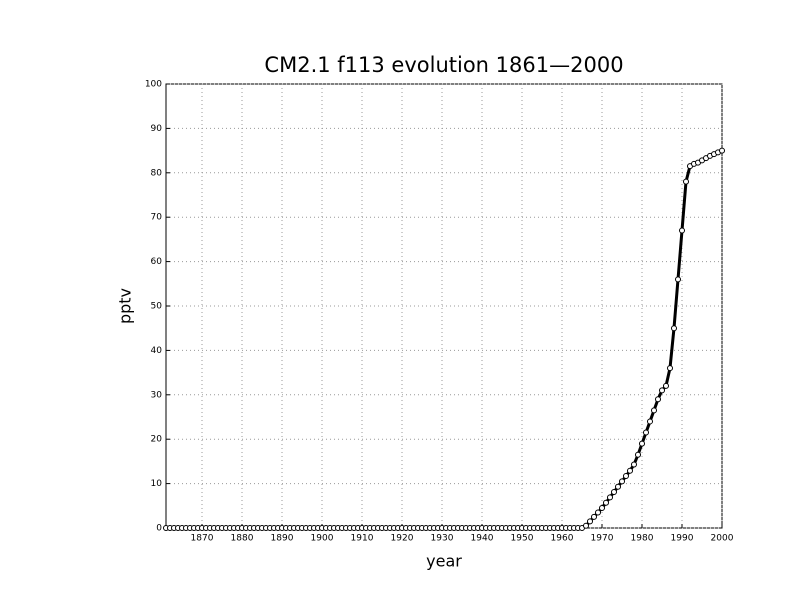  Describe the element at coordinates (282, 539) in the screenshot. I see `x-tick-label: 1890` at that location.